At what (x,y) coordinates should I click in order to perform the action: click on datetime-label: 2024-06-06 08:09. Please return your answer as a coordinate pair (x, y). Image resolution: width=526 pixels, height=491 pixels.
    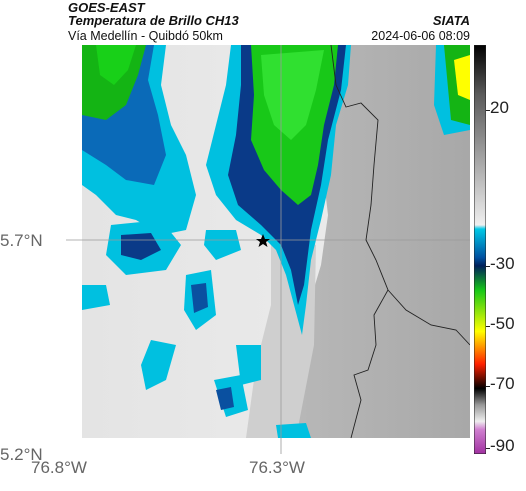
    Looking at the image, I should click on (420, 36).